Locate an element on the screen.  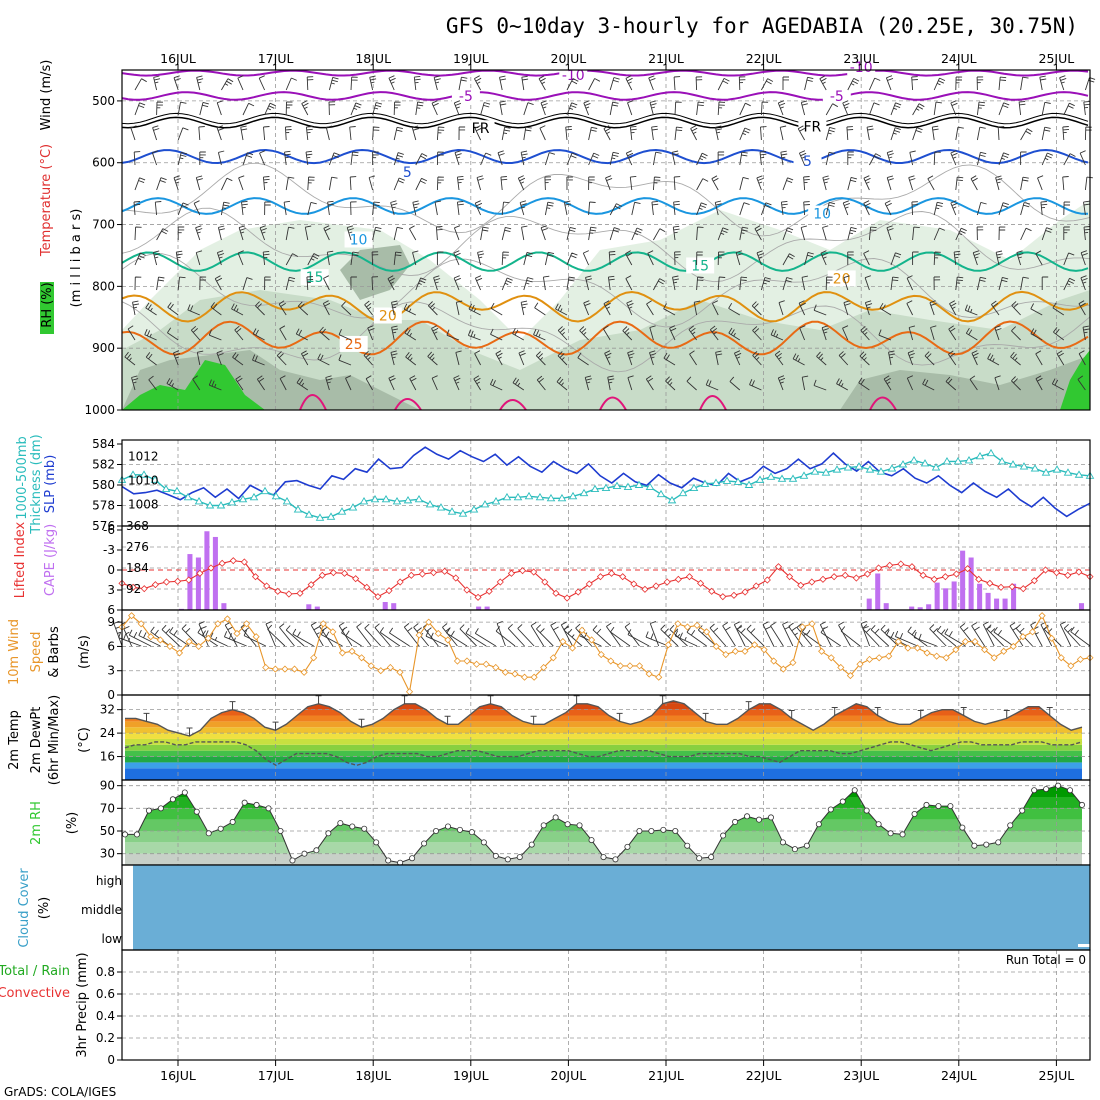
y-tick-label: 900 is located at coordinates (103, 348).